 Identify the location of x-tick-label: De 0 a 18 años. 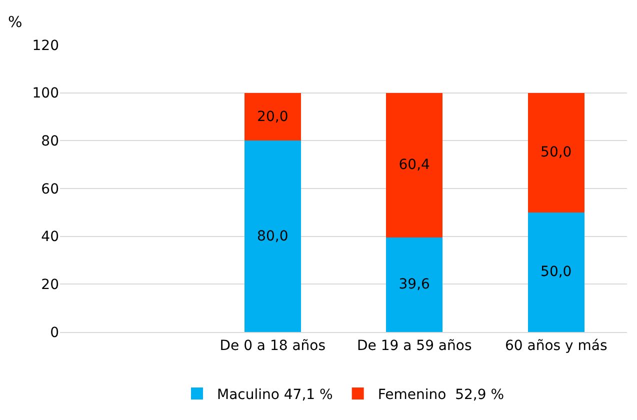
(273, 346).